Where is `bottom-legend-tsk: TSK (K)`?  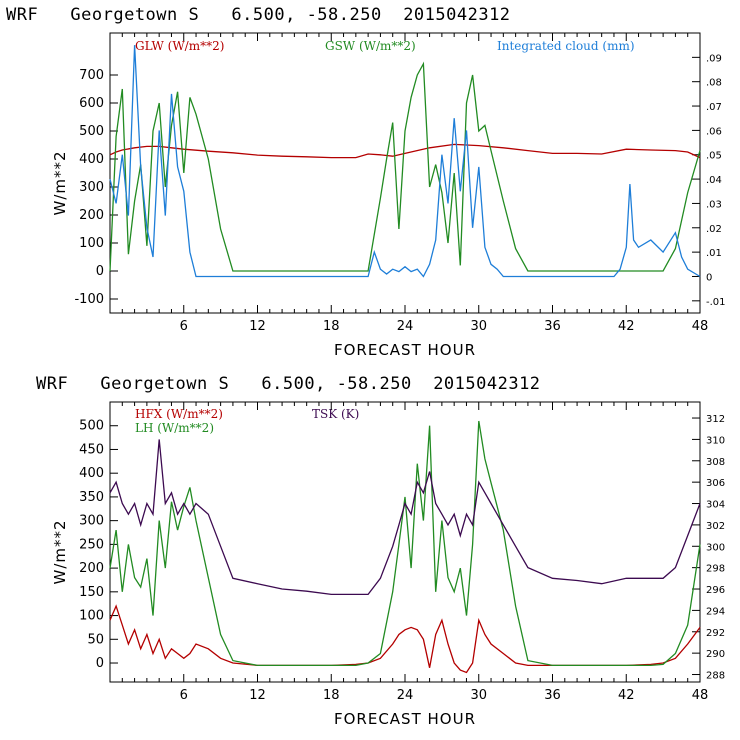
bottom-legend-tsk: TSK (K) is located at coordinates (335, 414).